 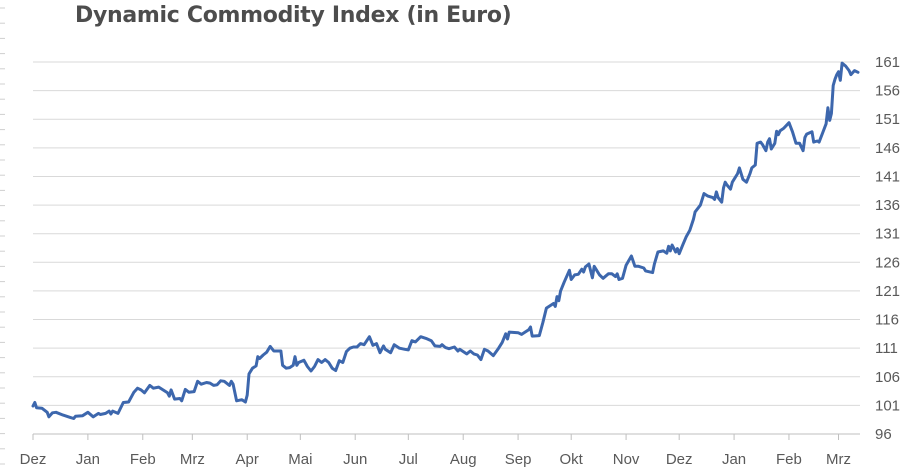 What do you see at coordinates (518, 459) in the screenshot?
I see `x-tick-label: Sep` at bounding box center [518, 459].